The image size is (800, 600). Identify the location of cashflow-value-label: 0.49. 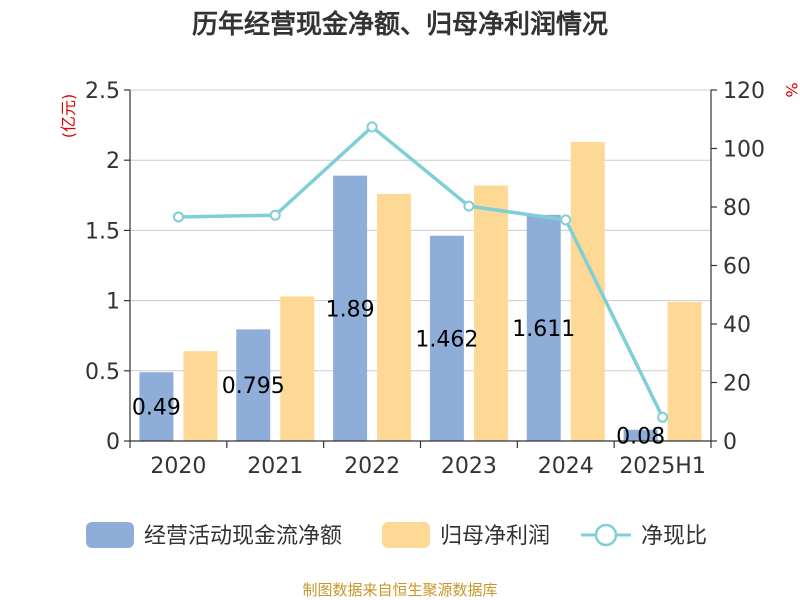
(156, 408).